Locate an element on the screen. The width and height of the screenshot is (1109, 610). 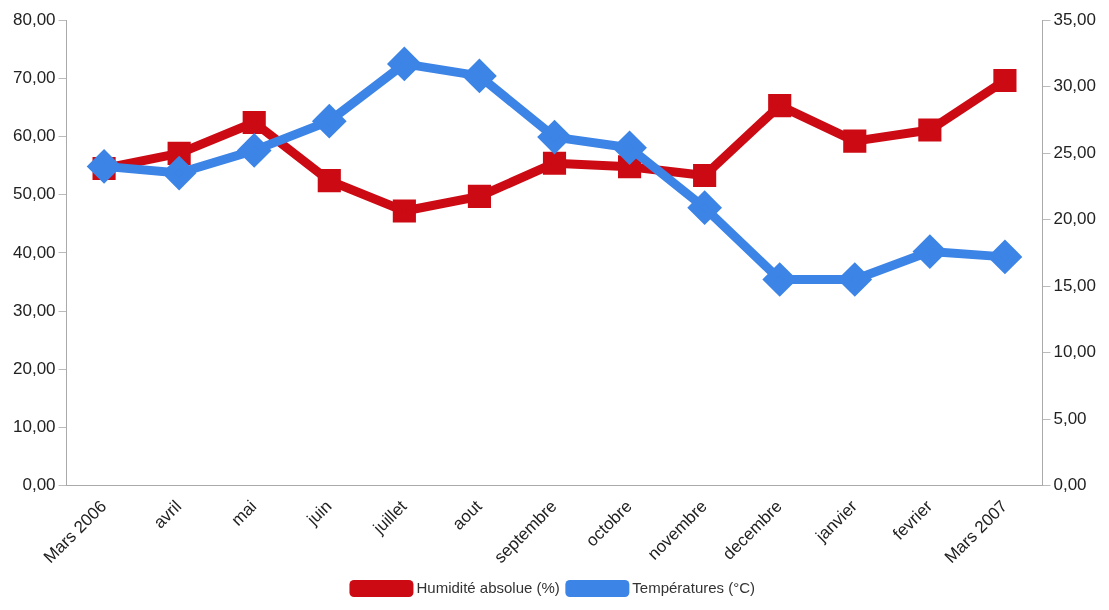
y-tick-label: 0,00 is located at coordinates (39, 485).